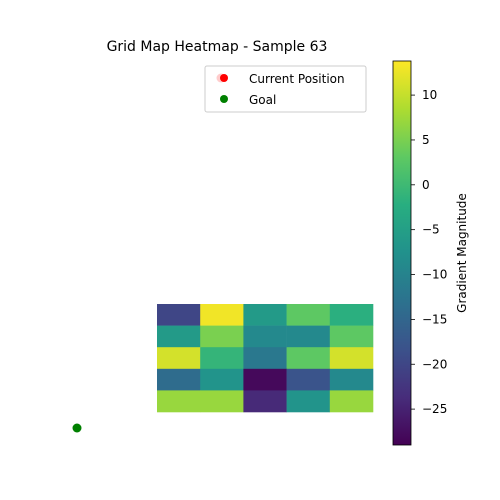  What do you see at coordinates (434, 319) in the screenshot?
I see `colorbar-tick-label: −15` at bounding box center [434, 319].